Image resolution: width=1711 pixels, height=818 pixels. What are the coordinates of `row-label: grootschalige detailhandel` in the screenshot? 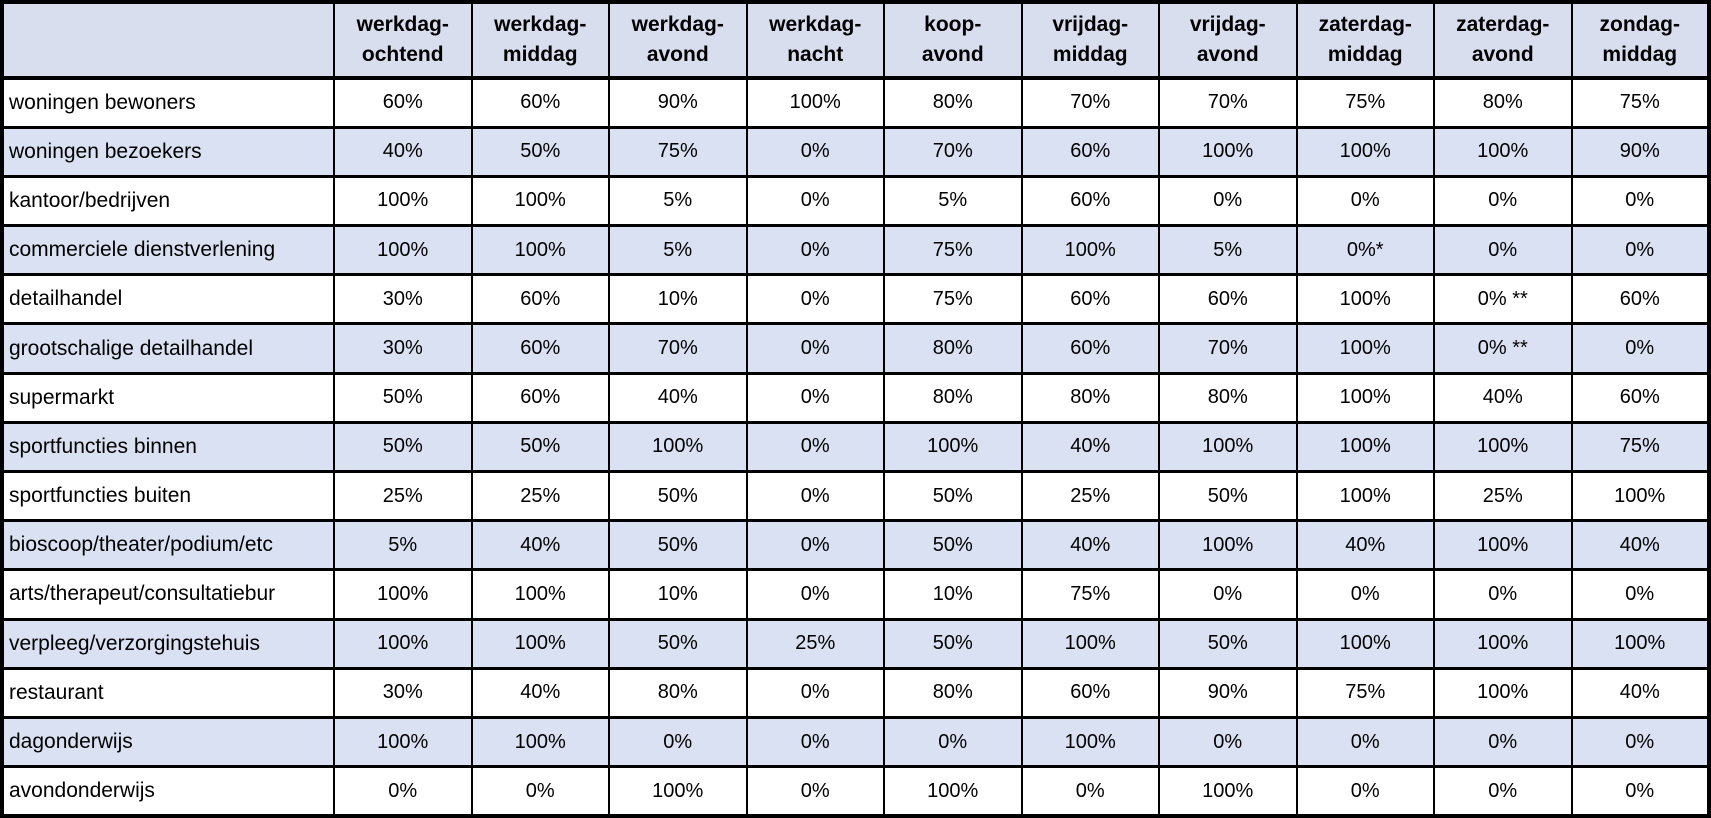 It's located at (168, 348).